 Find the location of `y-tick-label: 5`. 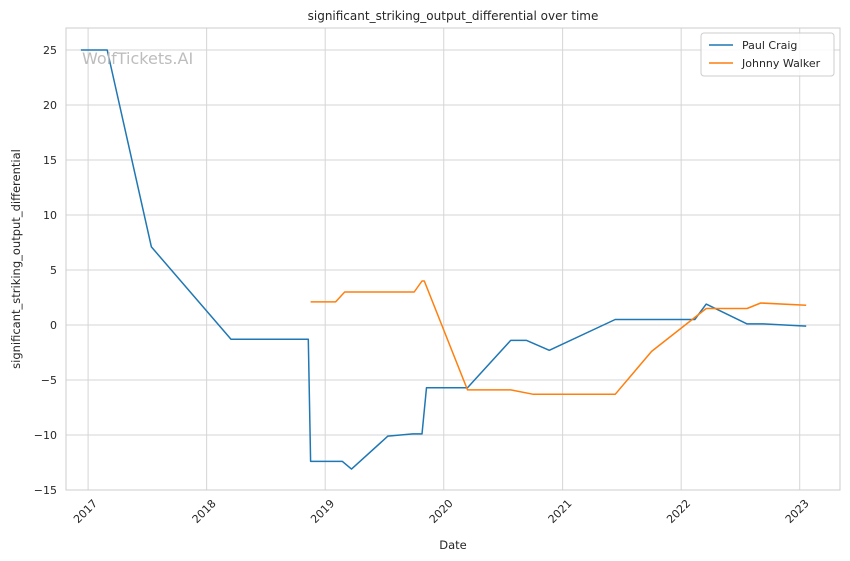

y-tick-label: 5 is located at coordinates (53, 270).